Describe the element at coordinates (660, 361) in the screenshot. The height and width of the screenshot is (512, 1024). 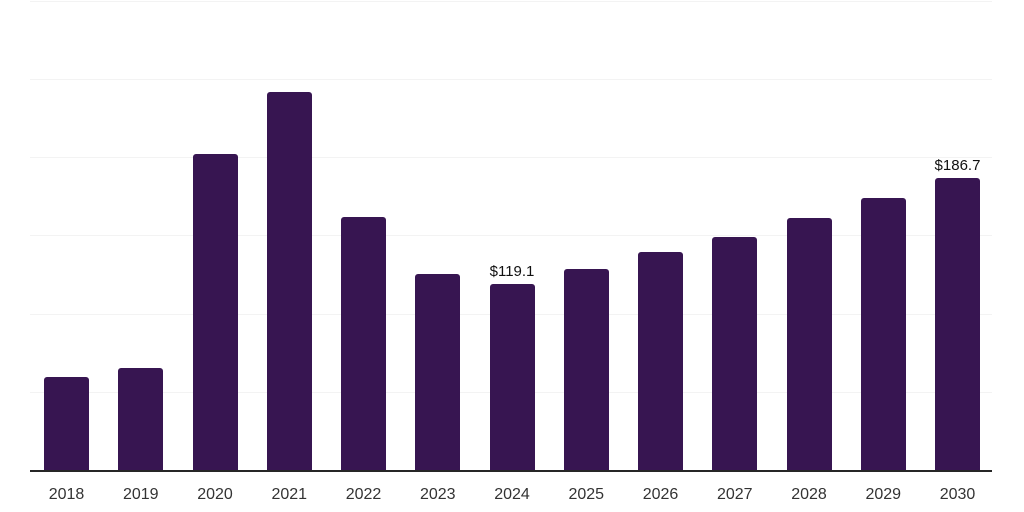
I see `bar-2026` at that location.